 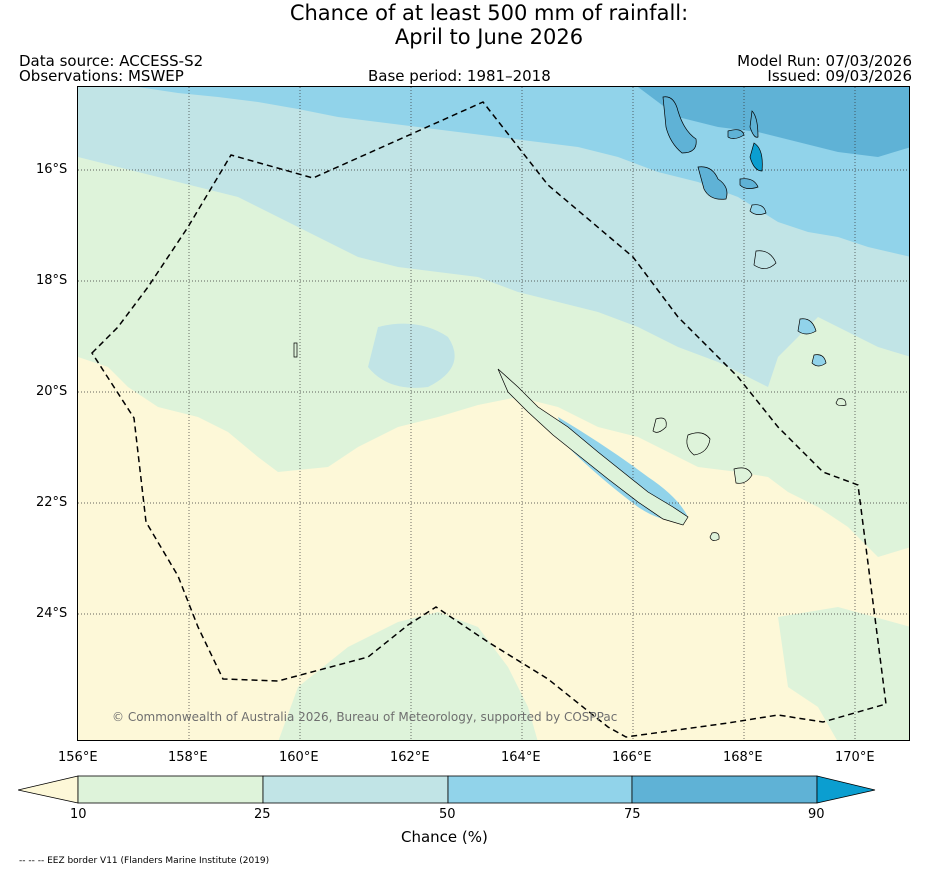 I want to click on colorbar, so click(x=447, y=789).